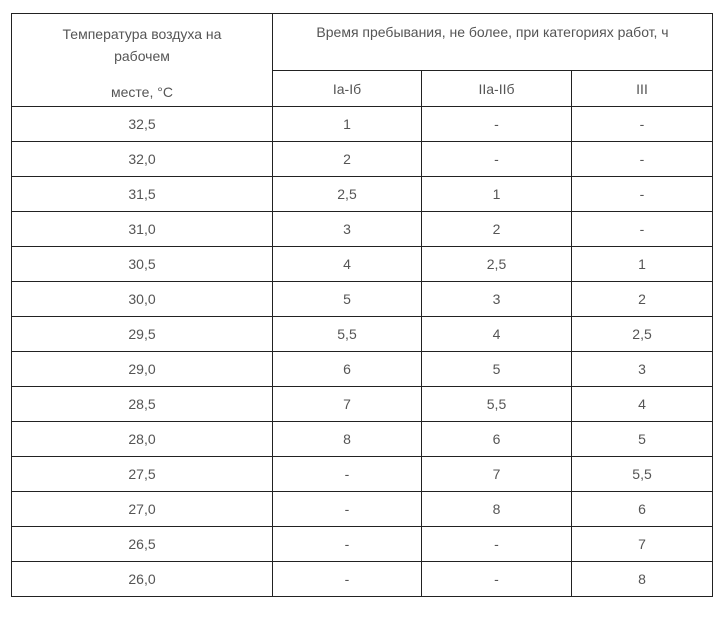 The height and width of the screenshot is (618, 724). What do you see at coordinates (642, 88) in the screenshot?
I see `header-category-3: III` at bounding box center [642, 88].